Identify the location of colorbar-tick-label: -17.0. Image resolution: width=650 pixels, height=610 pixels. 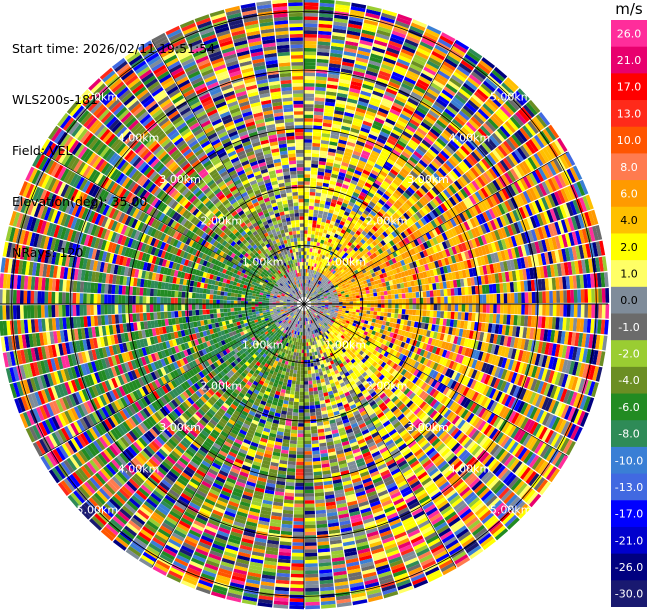
(629, 514).